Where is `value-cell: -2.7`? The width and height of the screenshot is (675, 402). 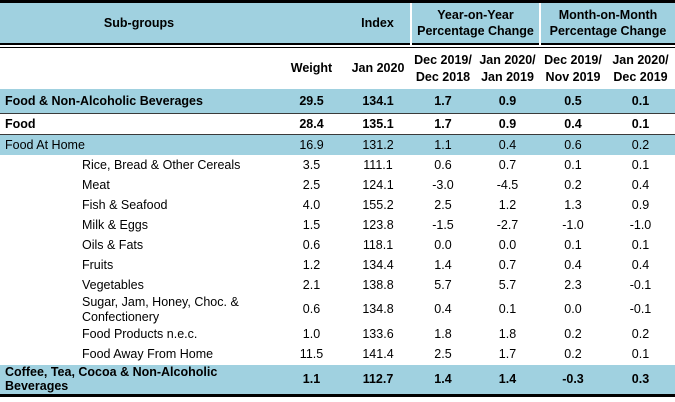
value-cell: -2.7 is located at coordinates (507, 224).